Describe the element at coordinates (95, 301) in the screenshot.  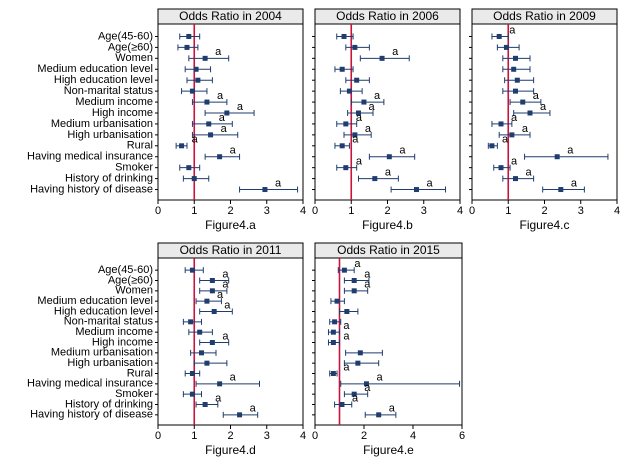
I see `y-tick-label: Medium education level` at that location.